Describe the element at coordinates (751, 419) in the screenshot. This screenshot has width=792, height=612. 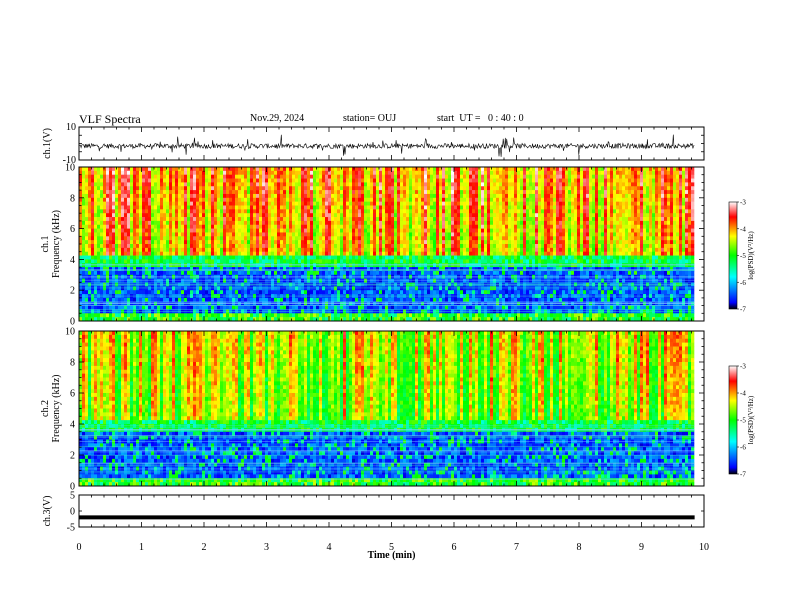
I see `colorbar-2-label: log(PSD)(V²/Hz)` at that location.